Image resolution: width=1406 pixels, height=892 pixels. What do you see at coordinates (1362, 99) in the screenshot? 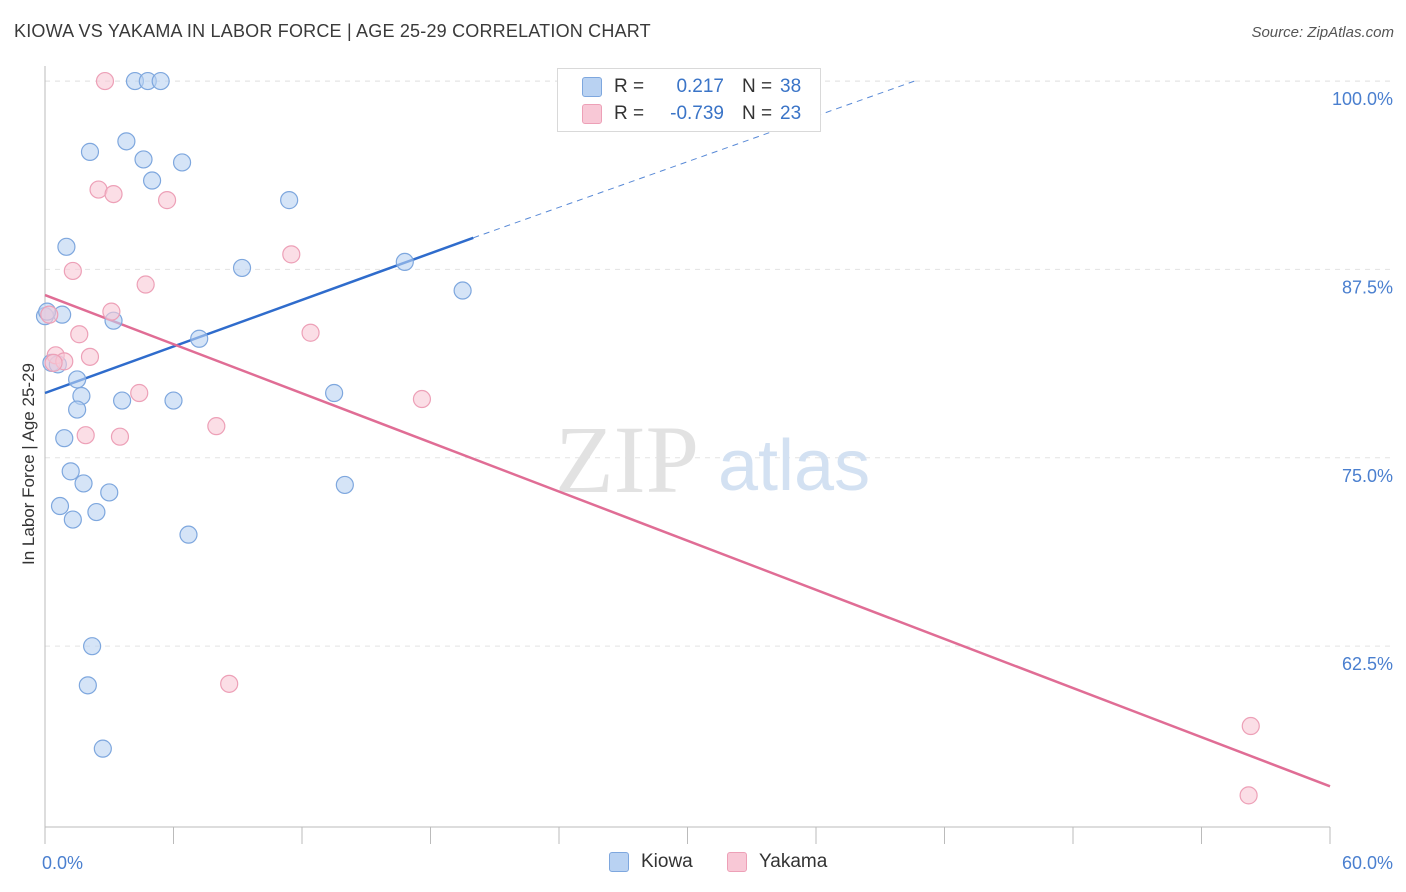
I see `y-tick-label: 100.0%` at bounding box center [1362, 99].